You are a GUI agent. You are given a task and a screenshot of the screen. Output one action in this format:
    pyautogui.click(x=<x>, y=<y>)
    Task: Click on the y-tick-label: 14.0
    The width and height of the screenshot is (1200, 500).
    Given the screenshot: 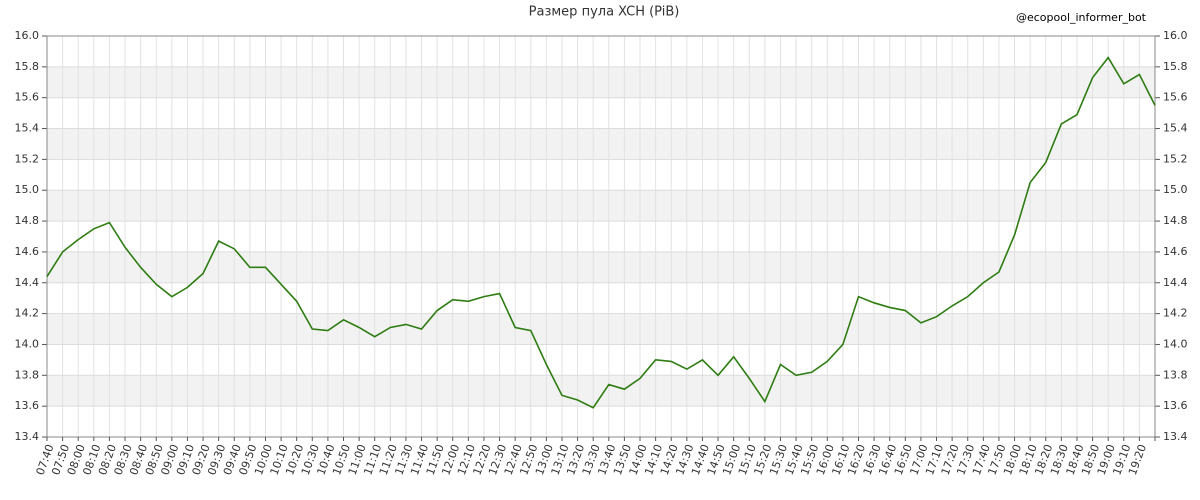 What is the action you would take?
    pyautogui.click(x=27, y=343)
    